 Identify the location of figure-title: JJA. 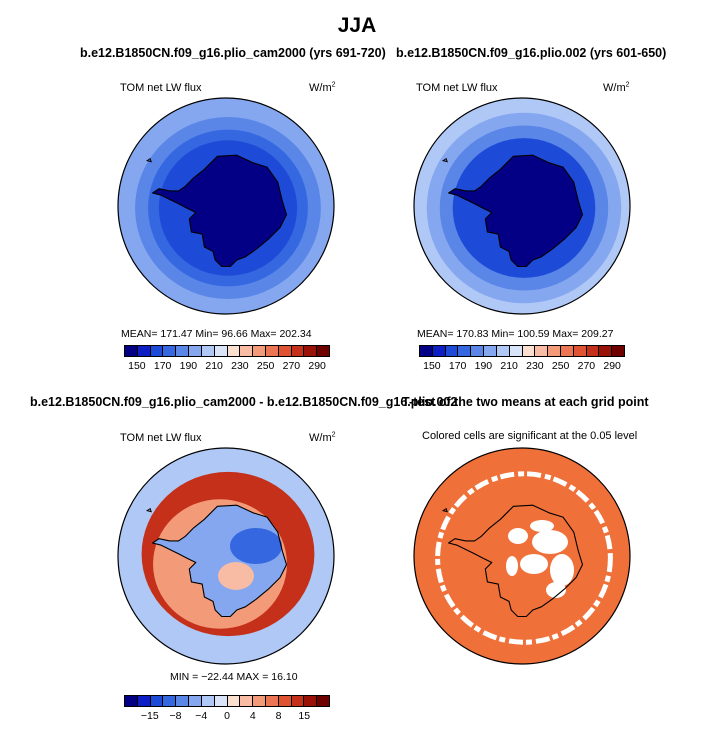
(357, 25).